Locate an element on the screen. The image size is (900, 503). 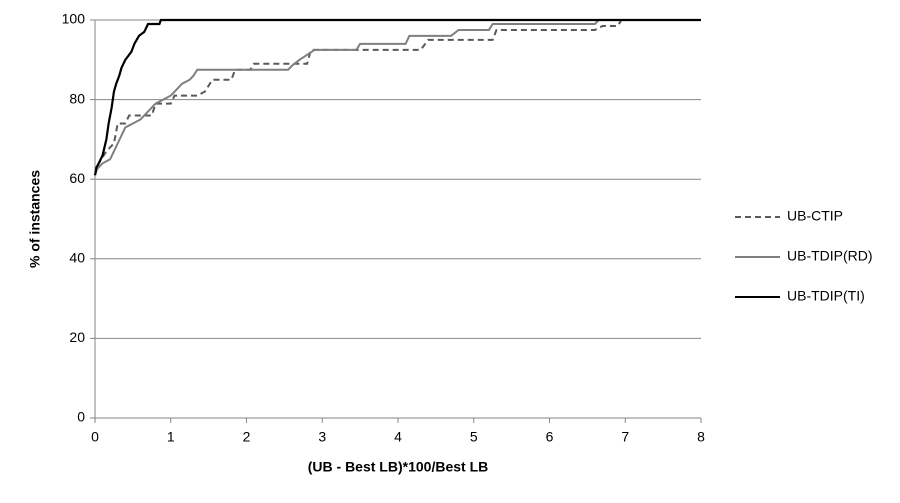
x-tick-label: 1 is located at coordinates (171, 437).